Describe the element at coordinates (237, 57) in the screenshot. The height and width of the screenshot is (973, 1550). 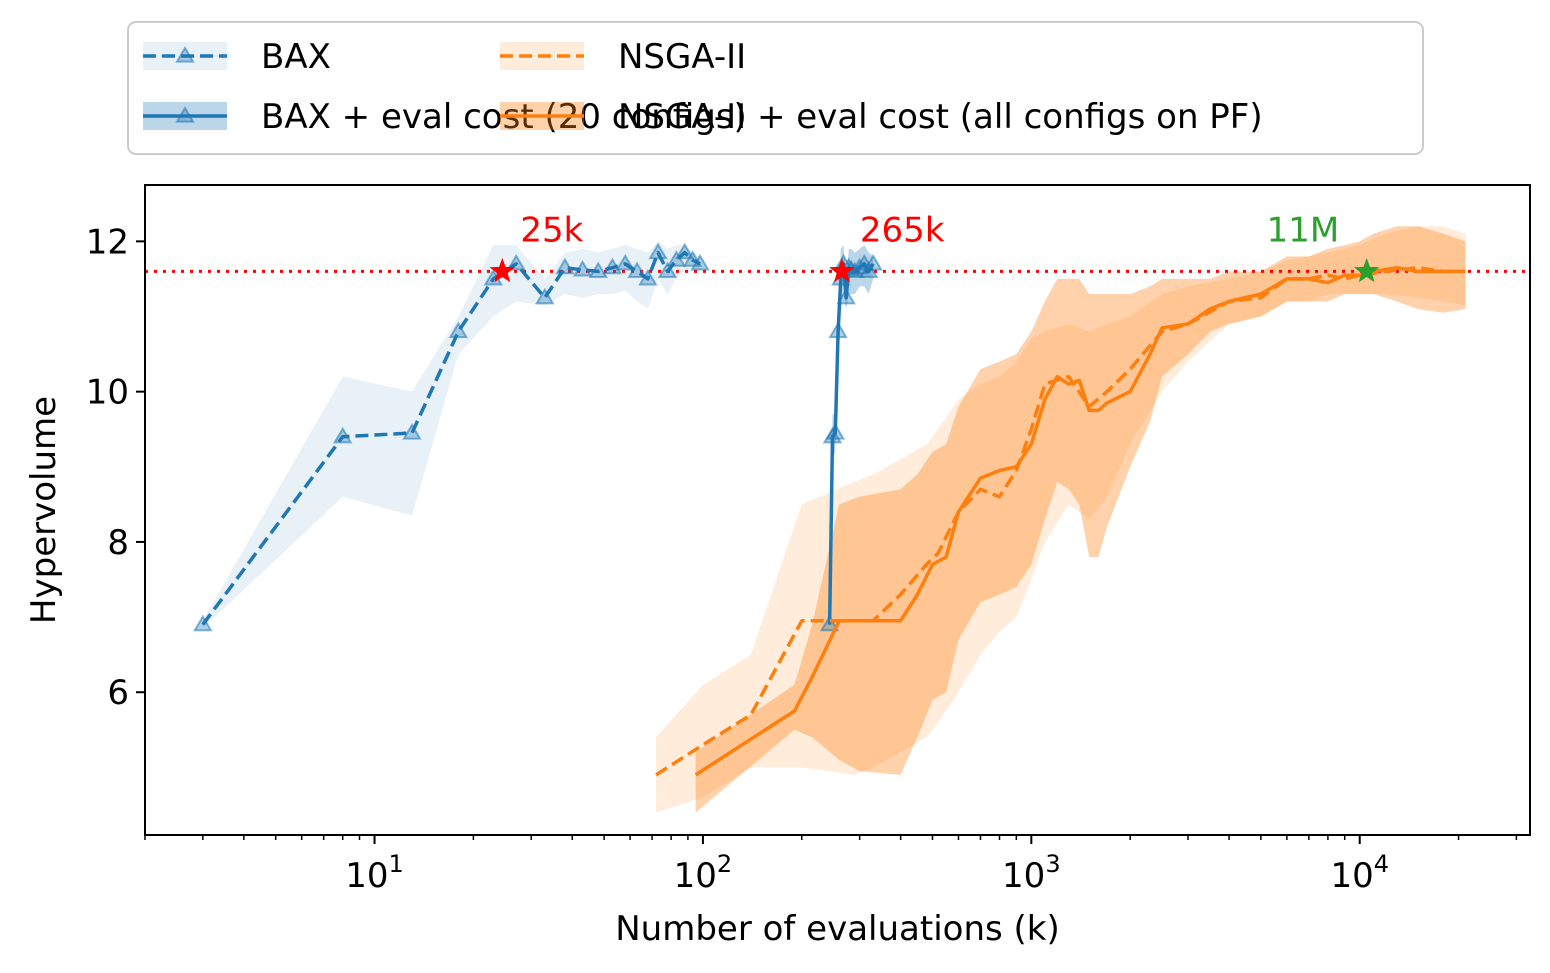
I see `legend-item-bax: BAX` at that location.